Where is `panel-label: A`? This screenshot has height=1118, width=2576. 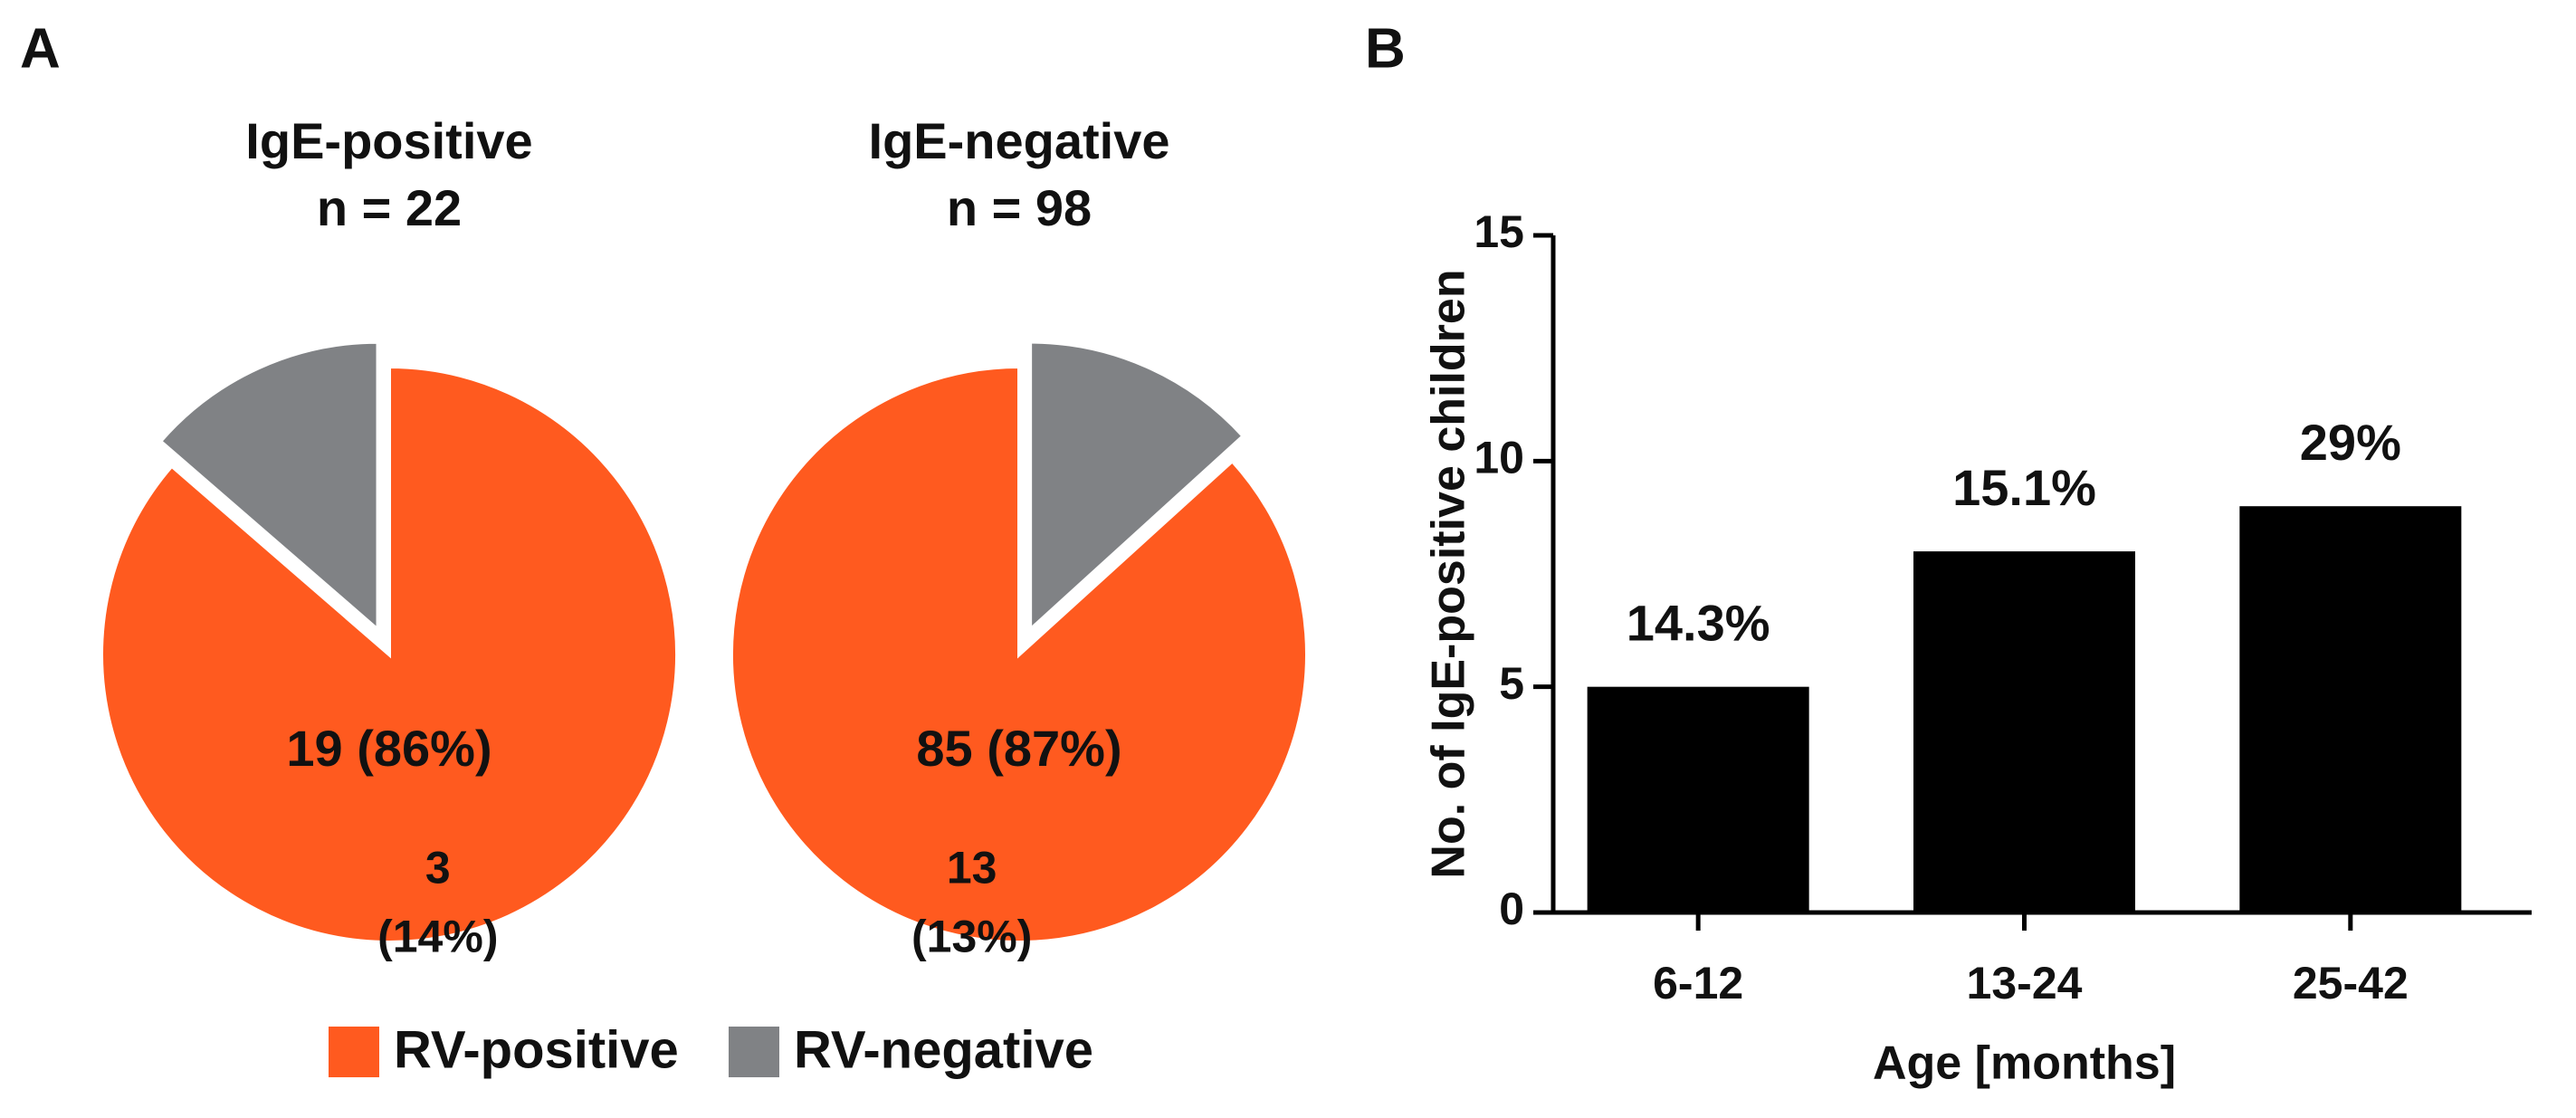
panel-label: A is located at coordinates (41, 48).